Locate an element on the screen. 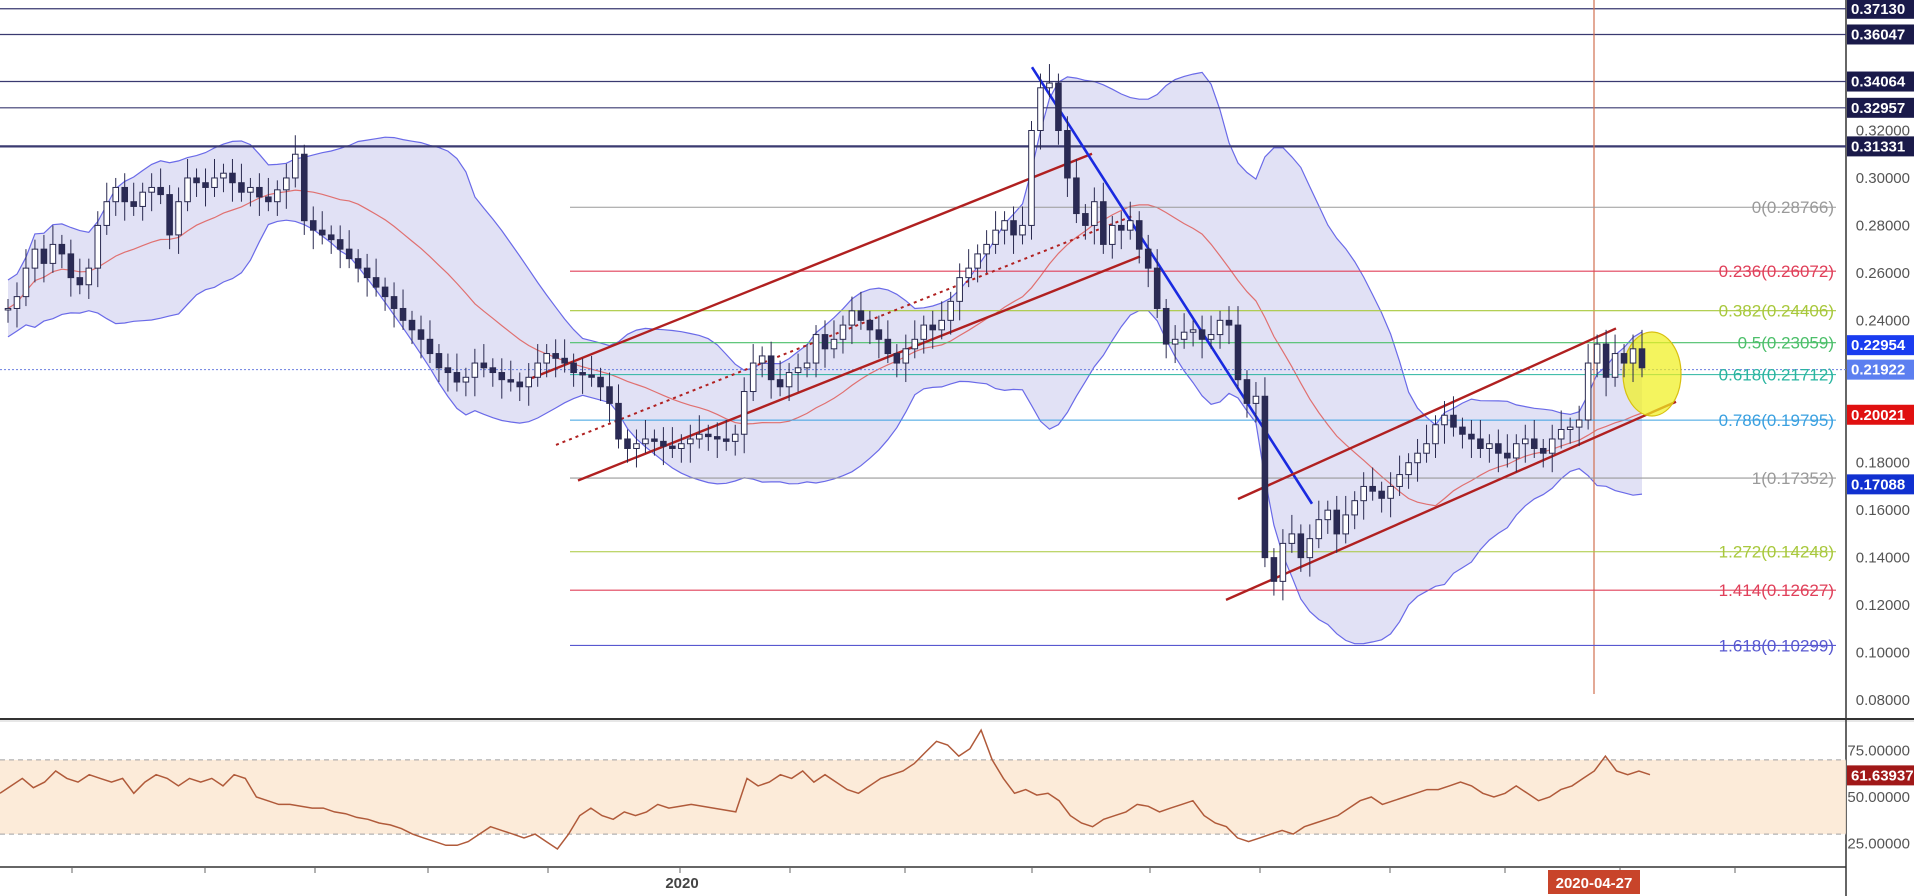 The height and width of the screenshot is (896, 1914). price-label-text: 0.37130 is located at coordinates (1878, 9).